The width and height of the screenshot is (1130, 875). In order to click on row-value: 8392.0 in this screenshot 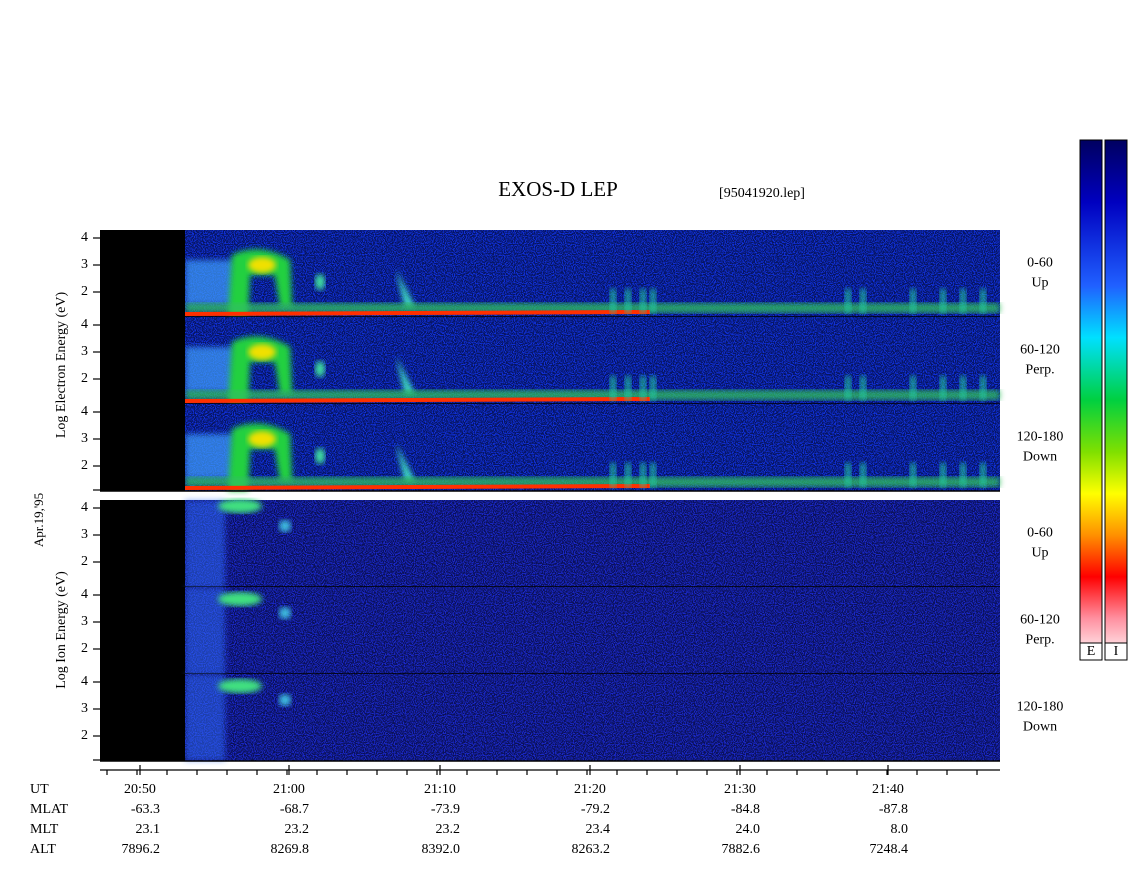, I will do `click(441, 849)`.